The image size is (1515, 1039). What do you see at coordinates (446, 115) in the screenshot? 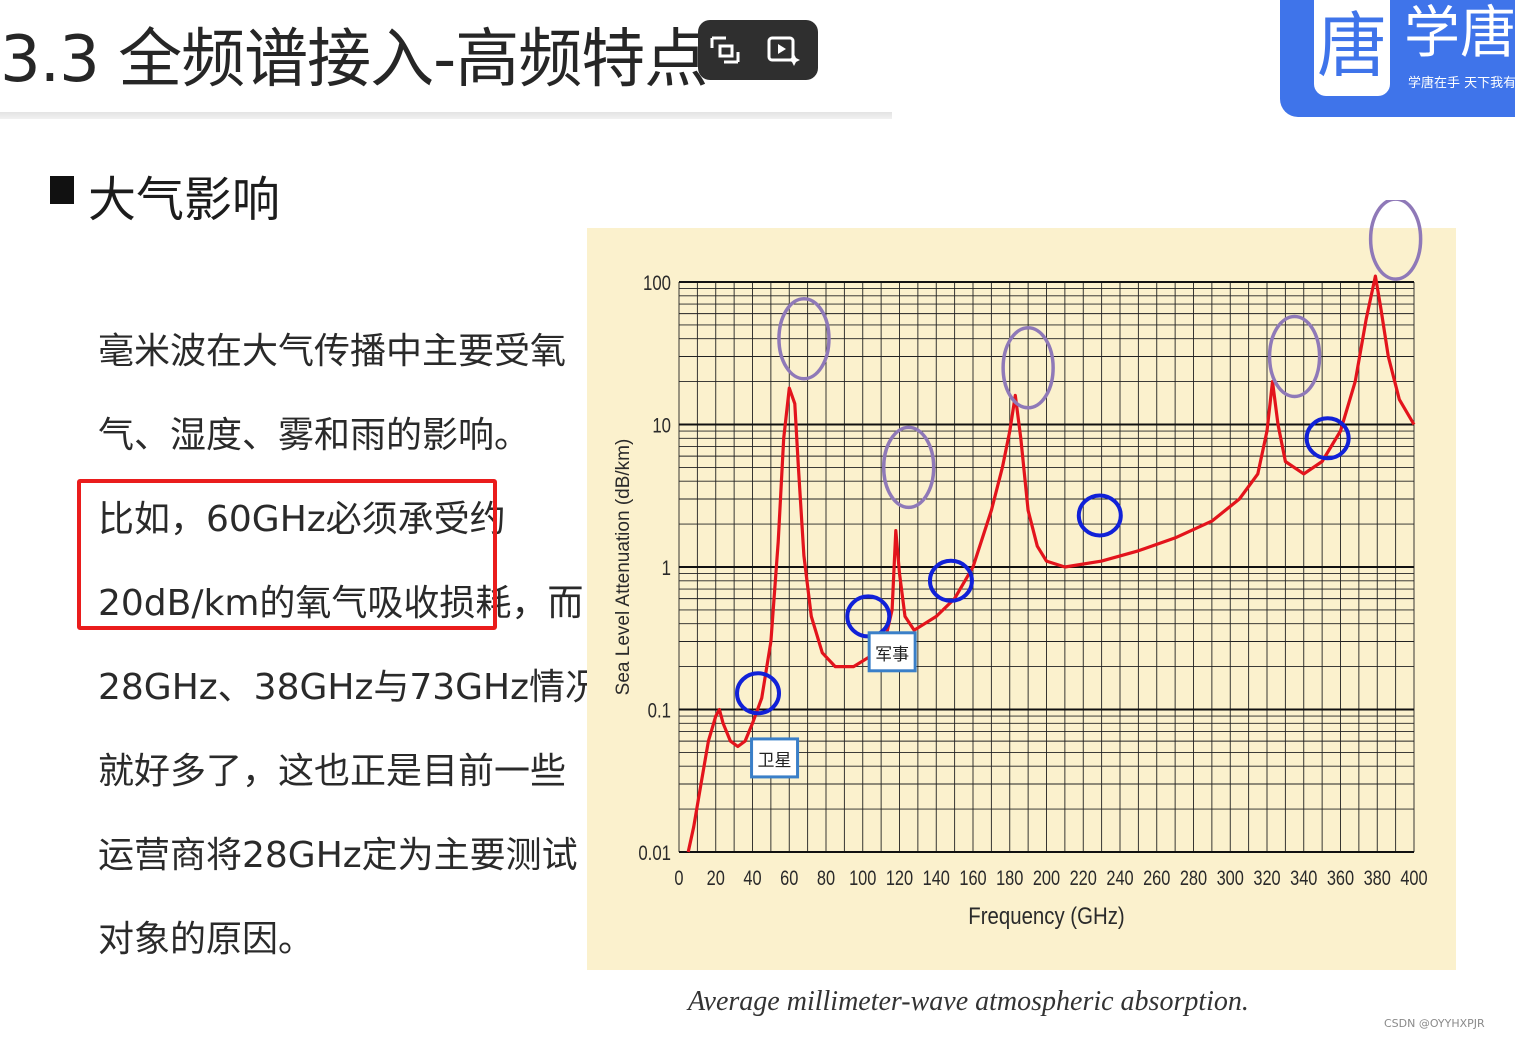
I see `title-divider` at bounding box center [446, 115].